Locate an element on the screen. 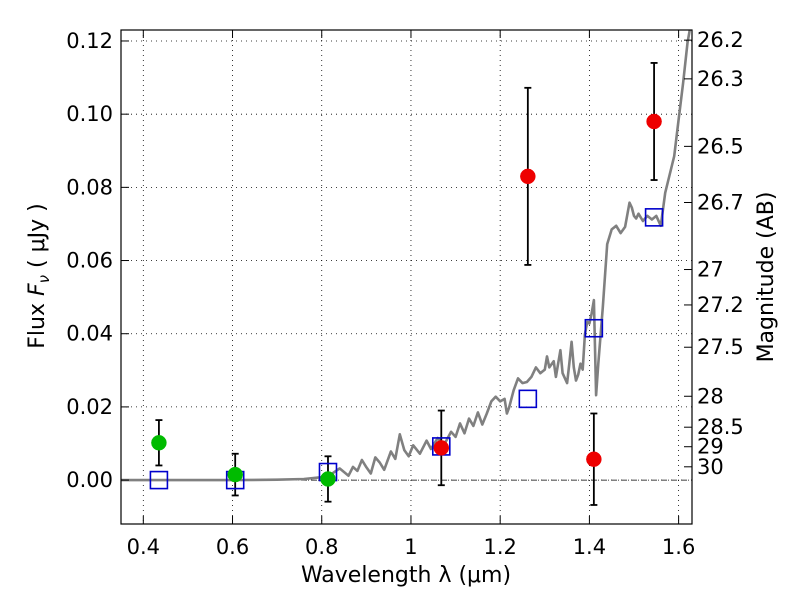 The image size is (800, 600). magnitude-tick-label: 26.2 is located at coordinates (720, 40).